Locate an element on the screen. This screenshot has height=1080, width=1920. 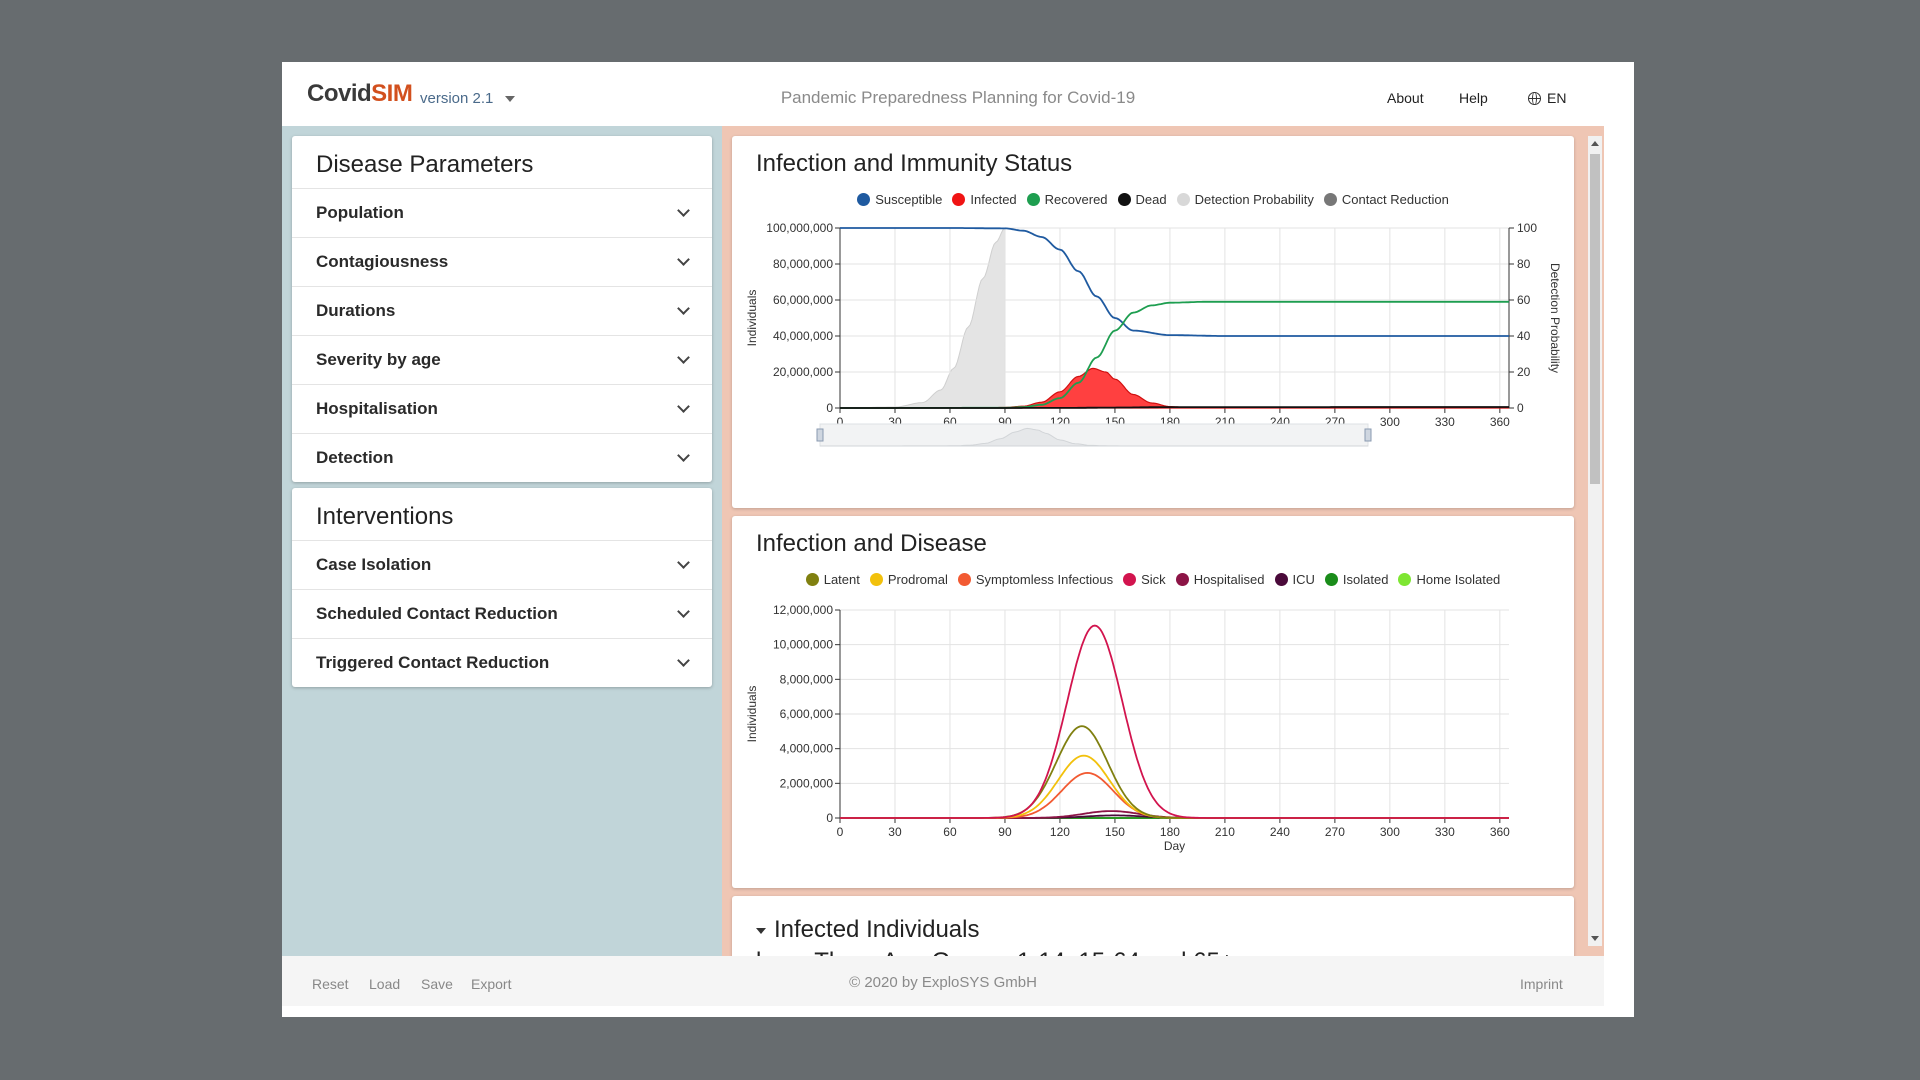
accordion-label: Case Isolation is located at coordinates (374, 564).